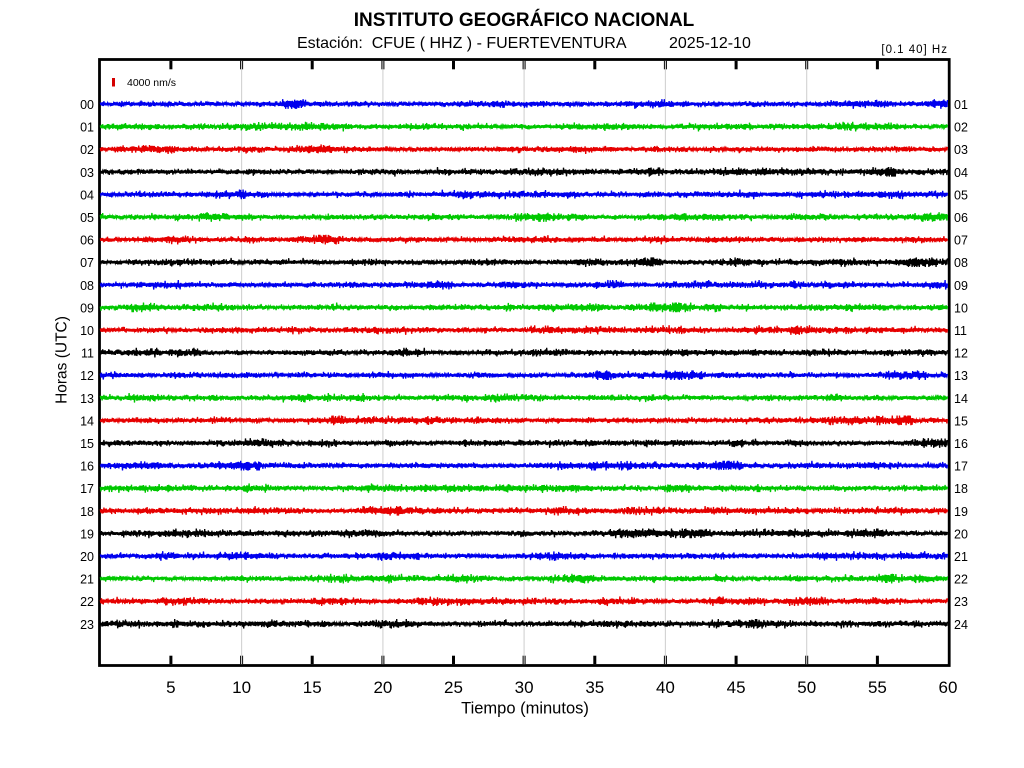 The image size is (1024, 768). Describe the element at coordinates (877, 687) in the screenshot. I see `svg-text: 55` at that location.